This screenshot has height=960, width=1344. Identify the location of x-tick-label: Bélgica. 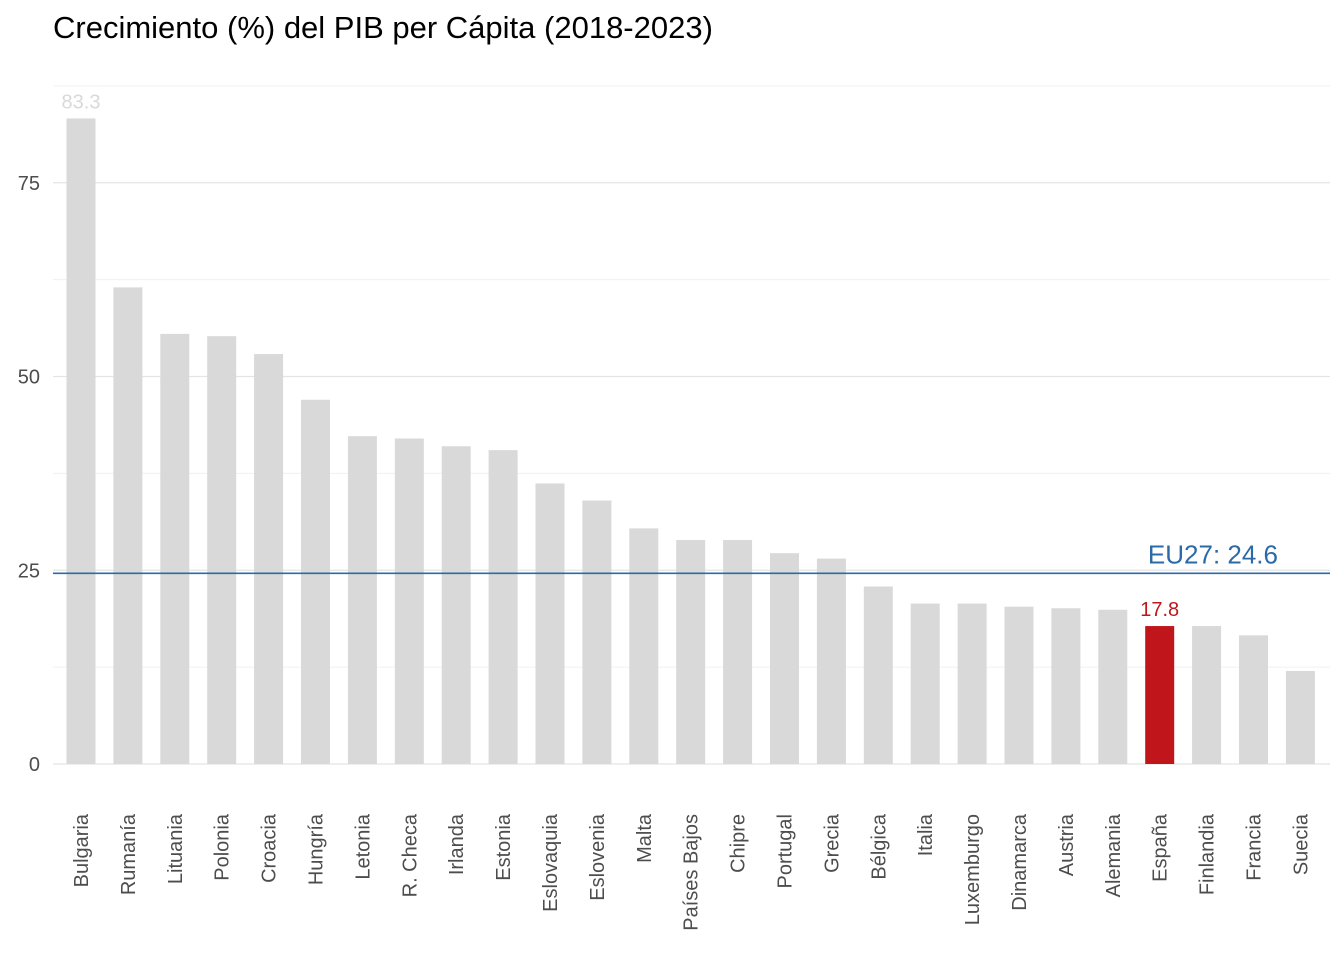
(879, 846).